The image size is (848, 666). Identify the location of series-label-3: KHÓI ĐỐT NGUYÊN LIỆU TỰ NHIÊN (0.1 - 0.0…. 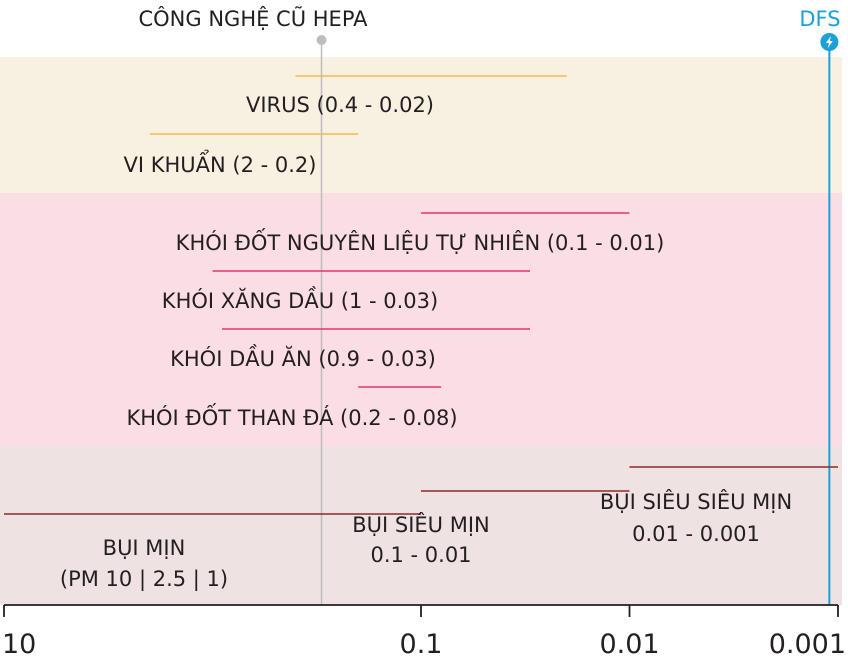
(420, 241).